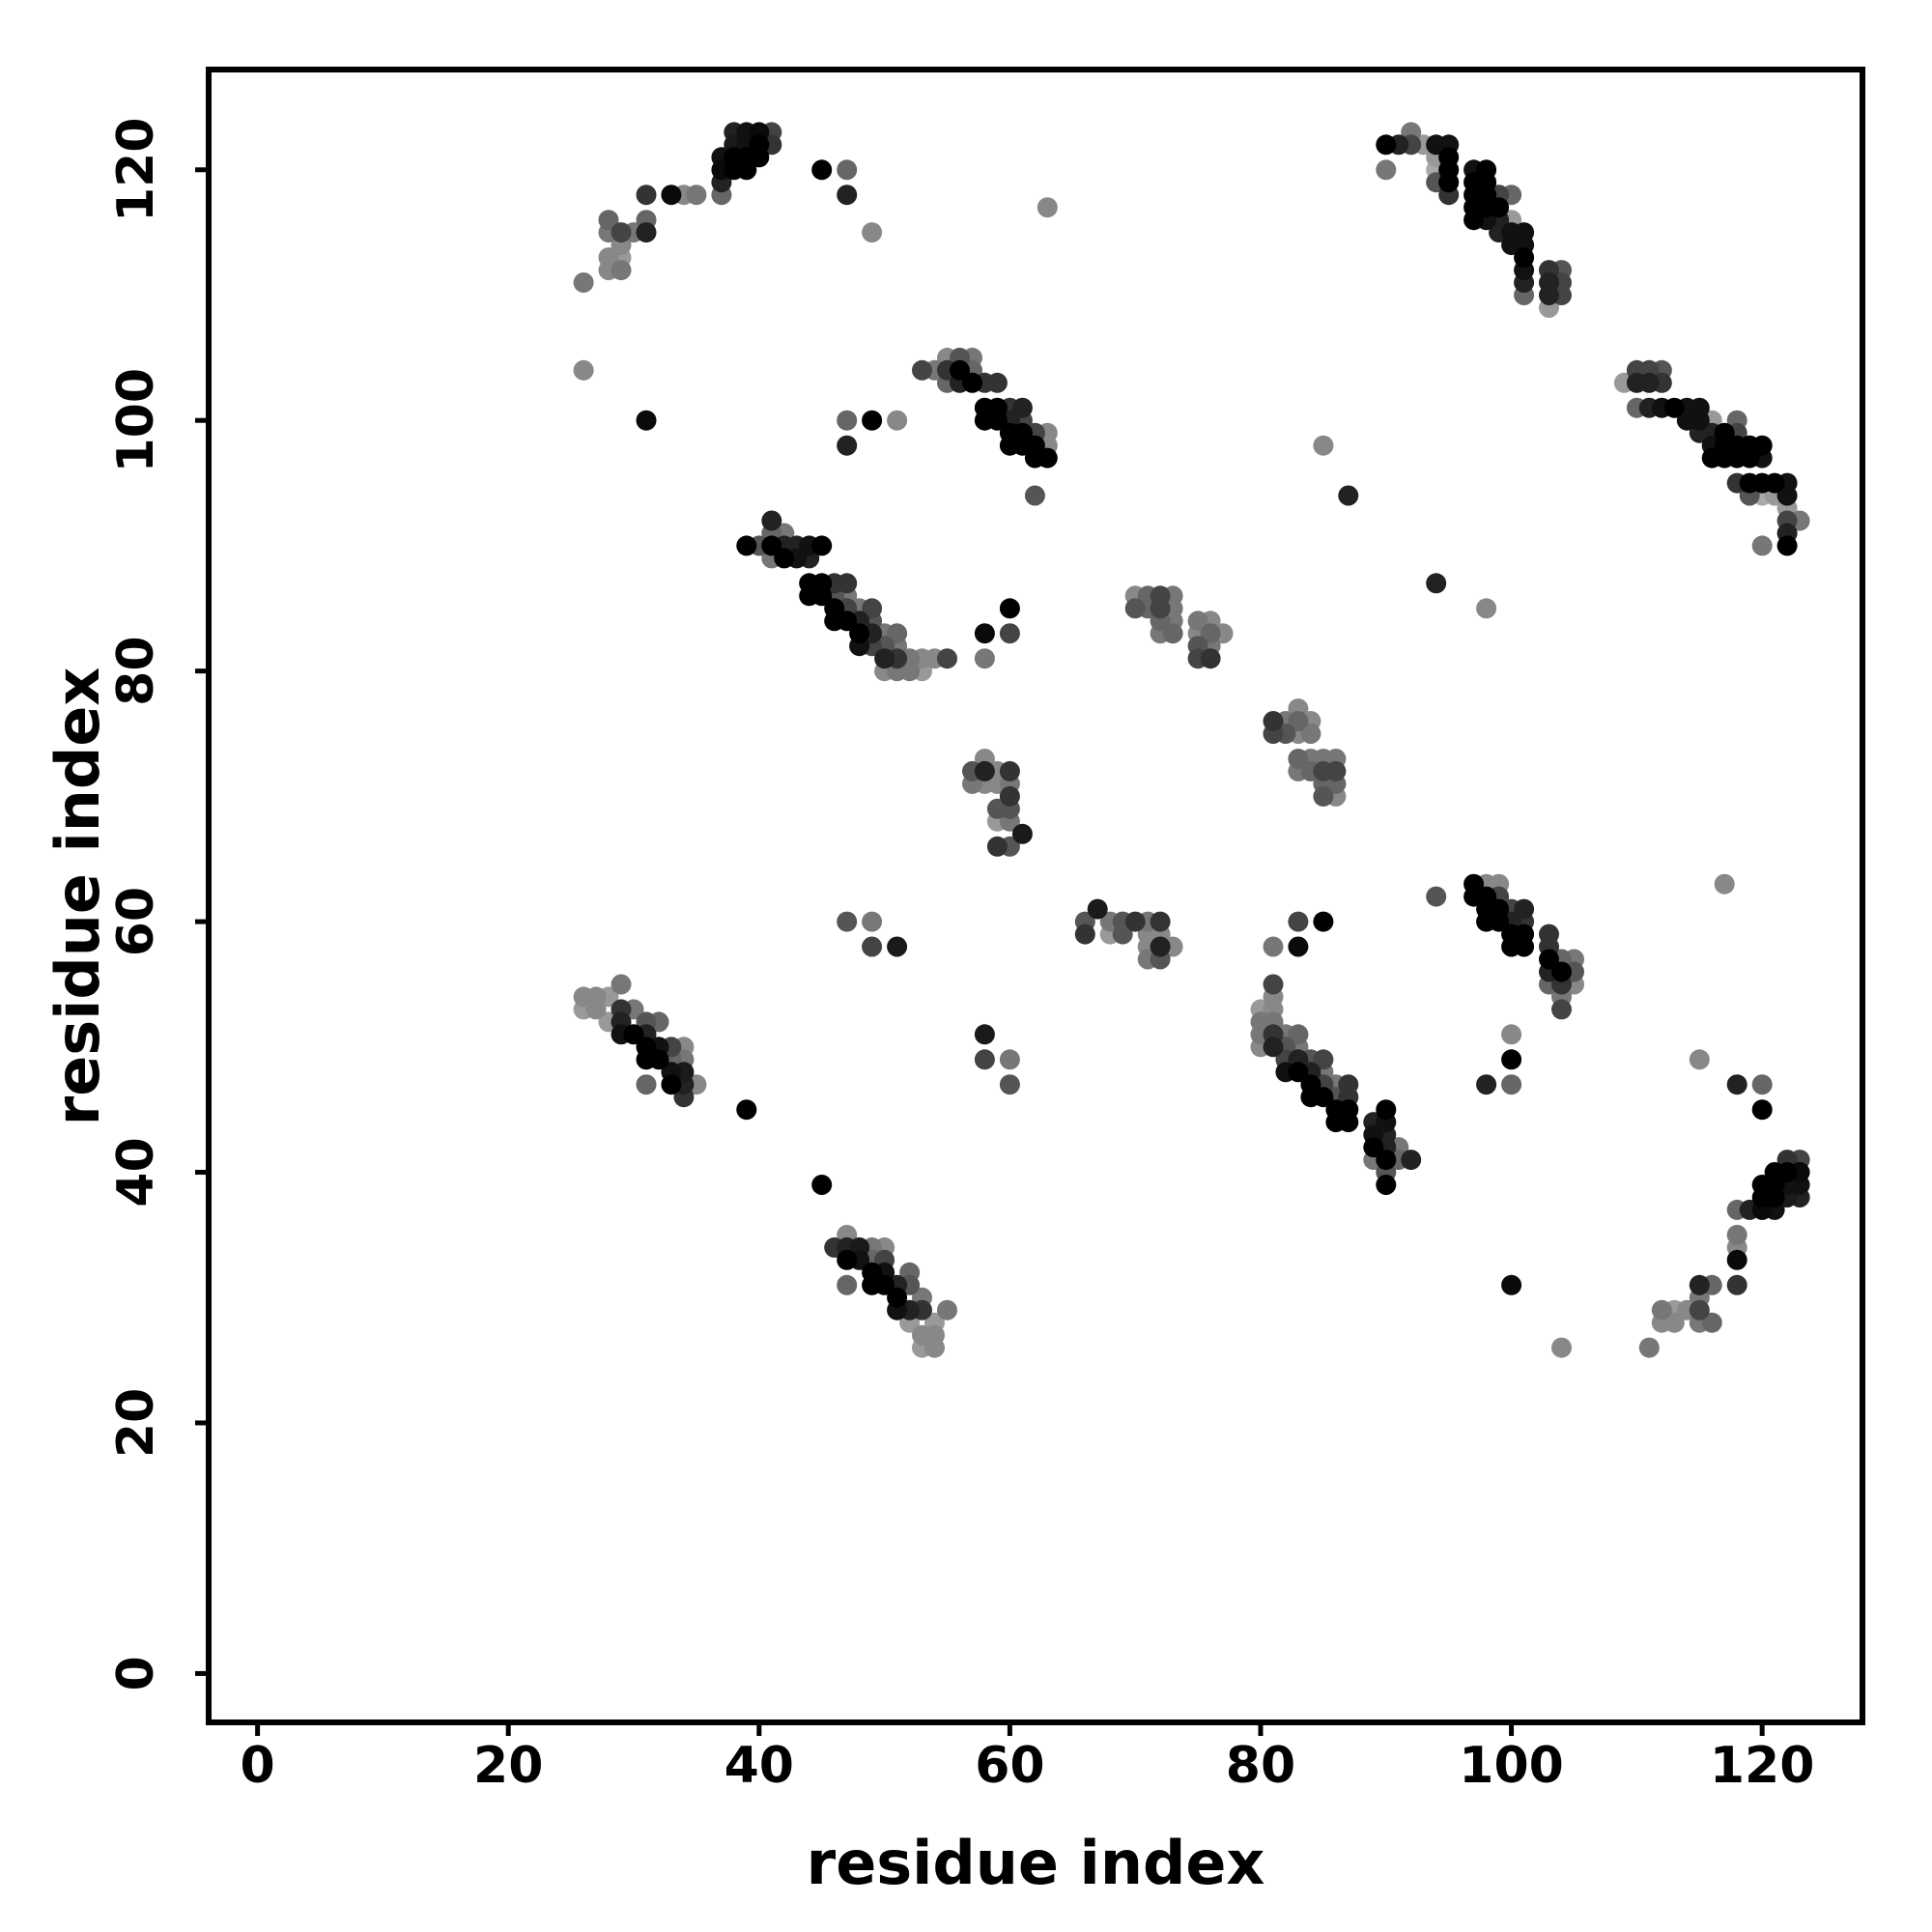 This screenshot has height=1932, width=1932. Describe the element at coordinates (78, 897) in the screenshot. I see `y-axis-title: residue index` at that location.